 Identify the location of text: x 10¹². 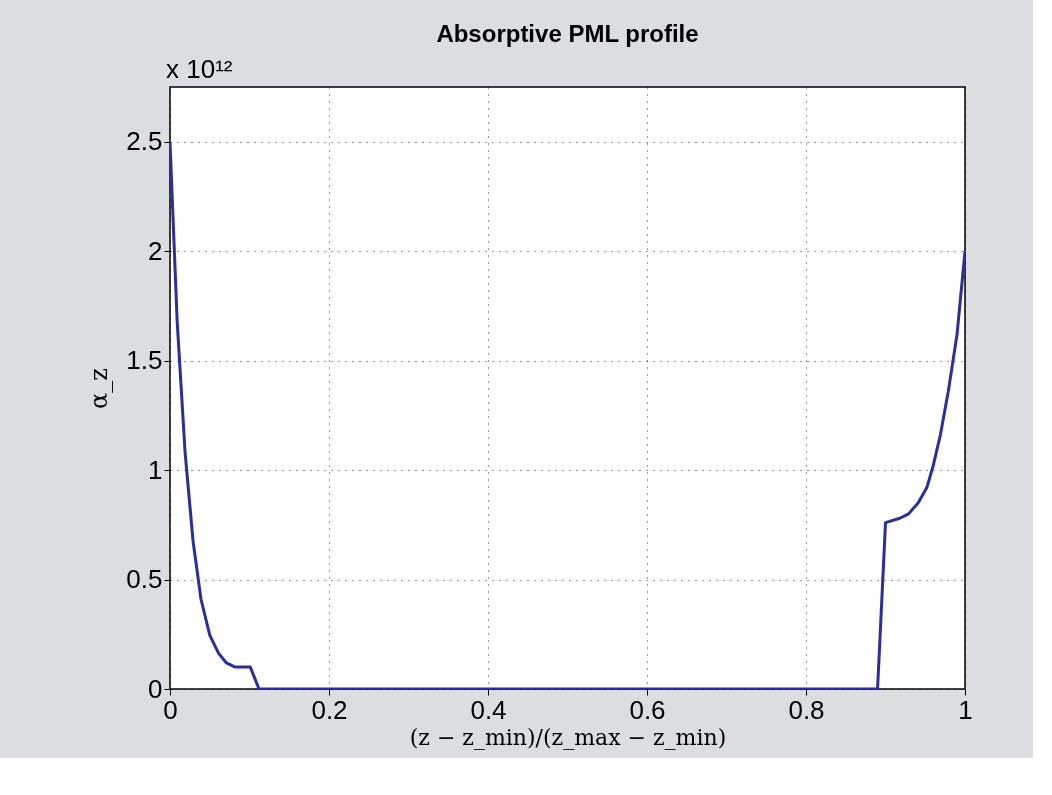
(199, 69).